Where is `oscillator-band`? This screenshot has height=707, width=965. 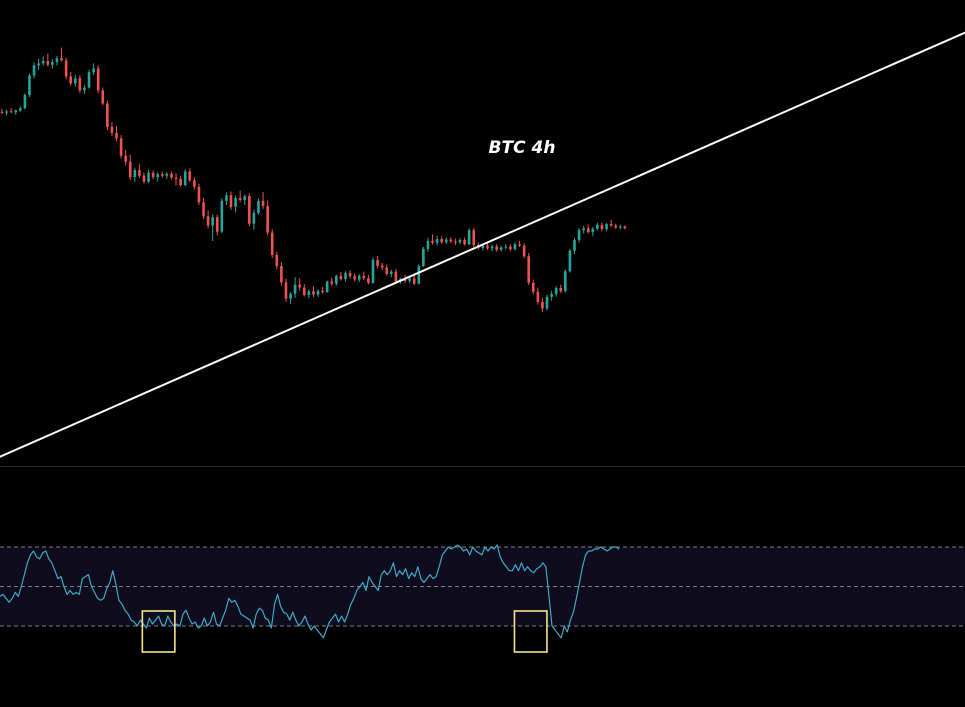
oscillator-band is located at coordinates (482, 586).